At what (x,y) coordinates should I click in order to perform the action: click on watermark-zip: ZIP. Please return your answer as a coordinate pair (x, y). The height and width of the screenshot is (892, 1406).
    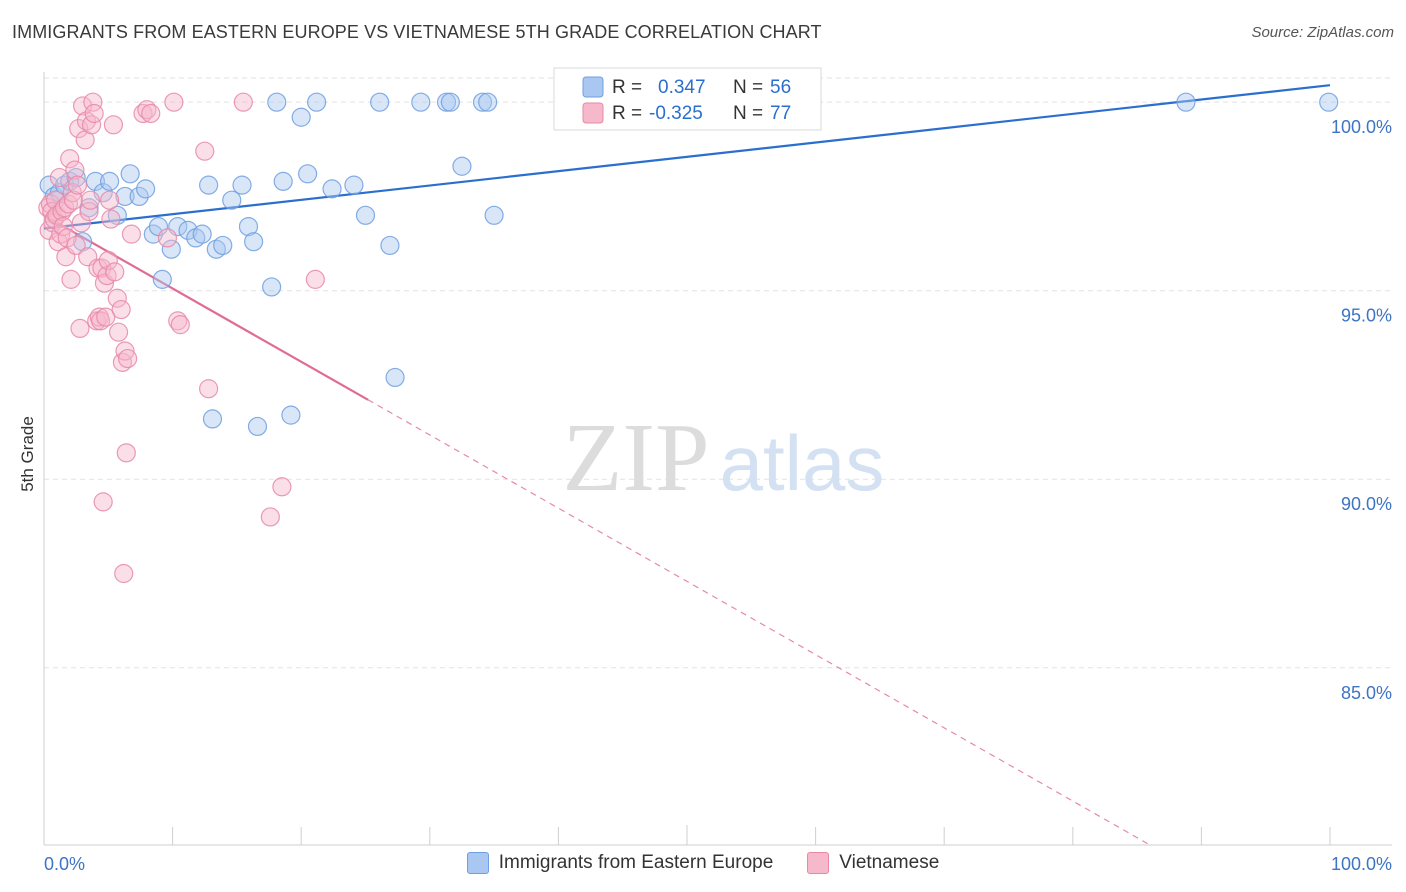
    Looking at the image, I should click on (636, 458).